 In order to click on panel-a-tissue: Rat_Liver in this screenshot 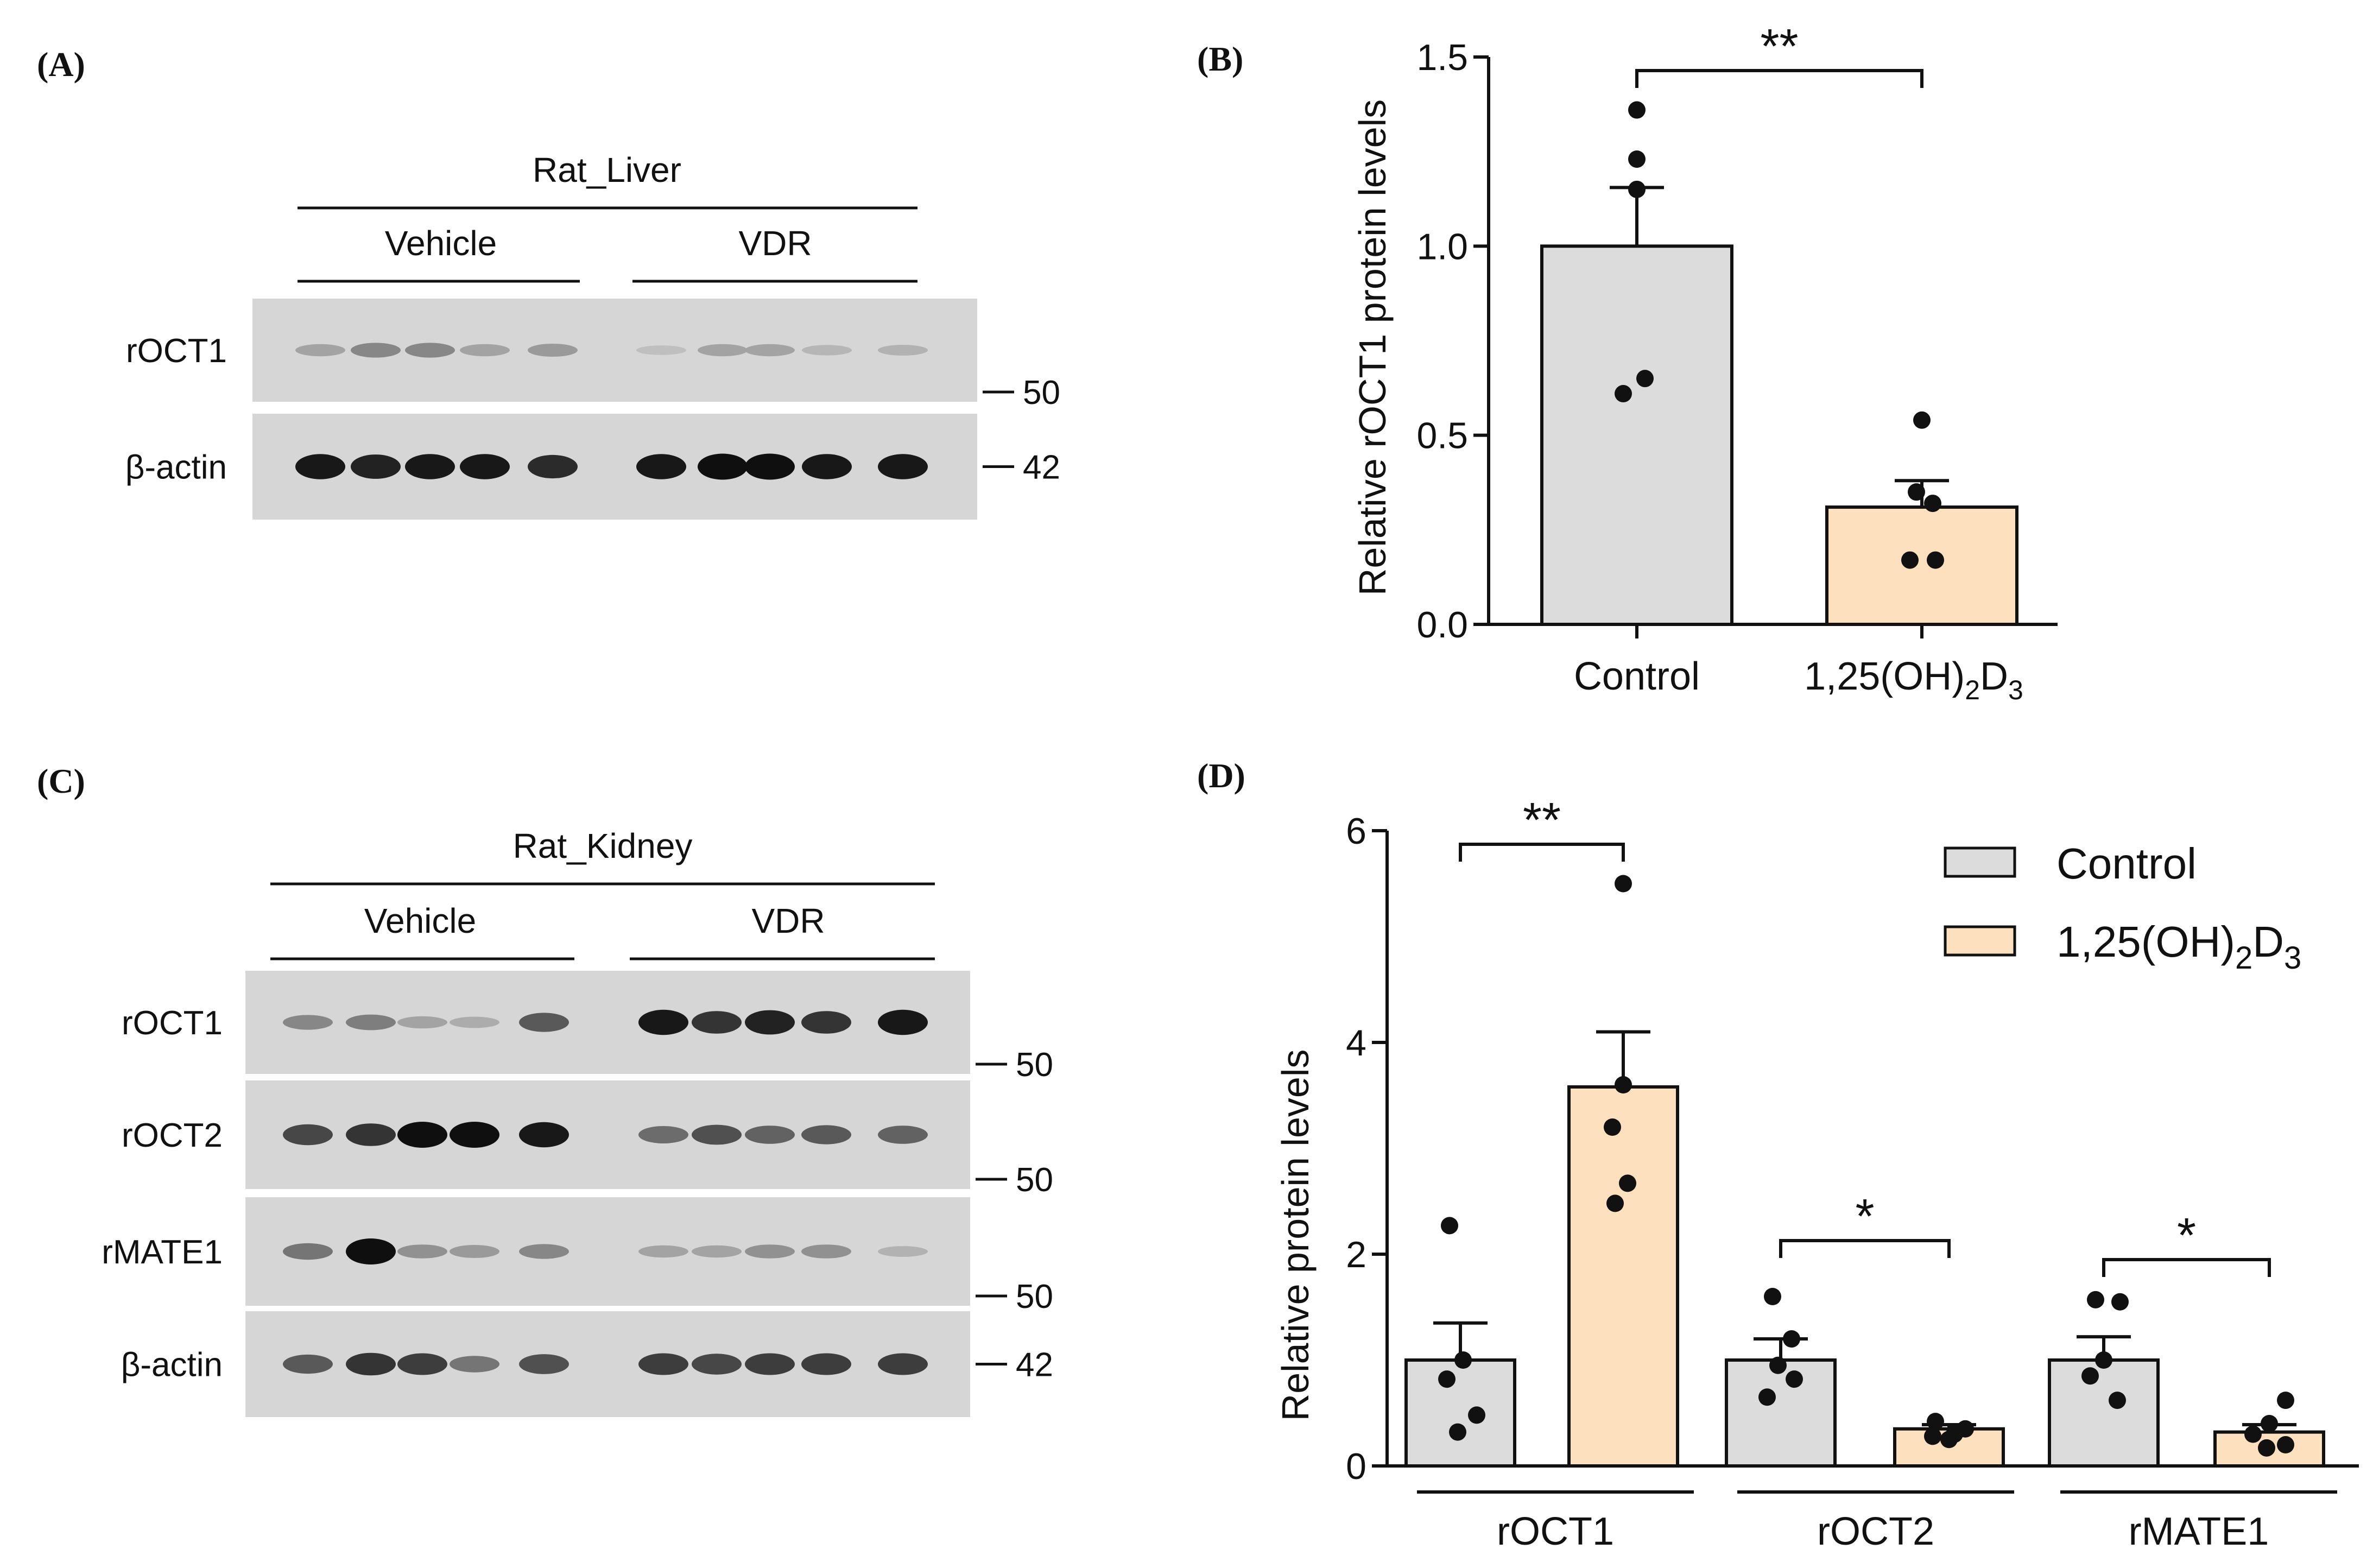, I will do `click(607, 169)`.